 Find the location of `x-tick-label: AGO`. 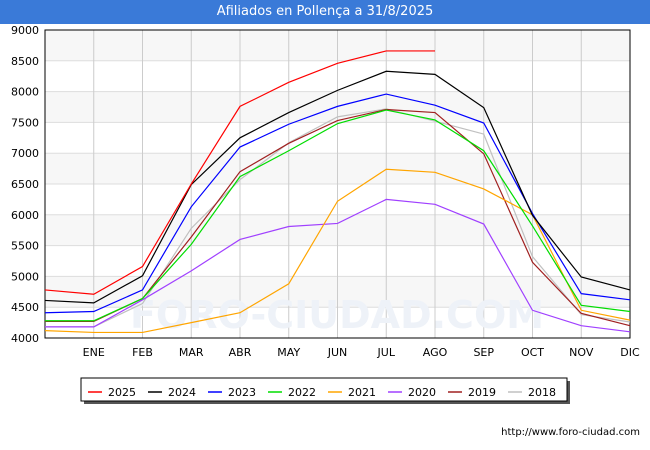

x-tick-label: AGO is located at coordinates (435, 352).